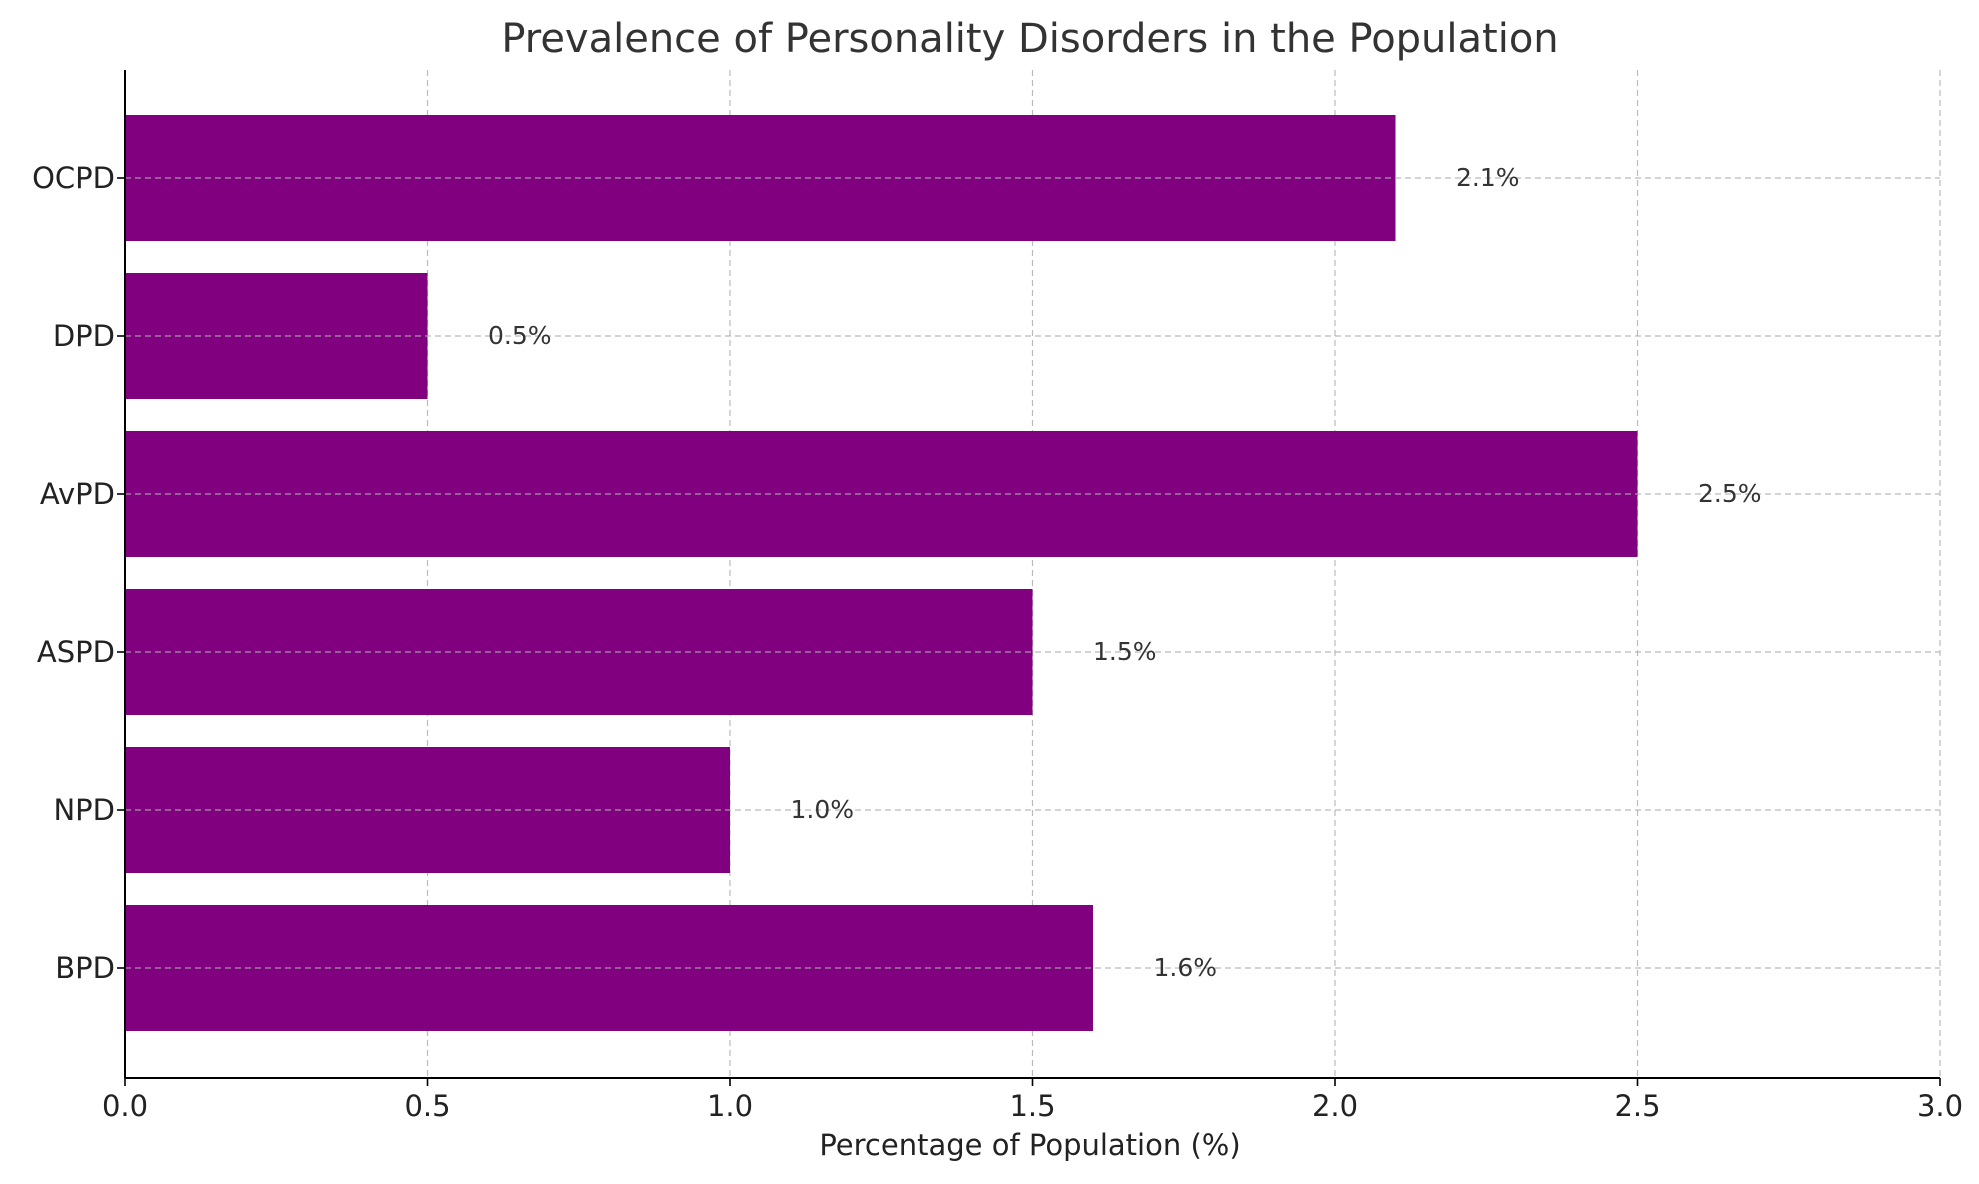  Describe the element at coordinates (1029, 1145) in the screenshot. I see `x-axis-label: Percentage of Population (%)` at that location.